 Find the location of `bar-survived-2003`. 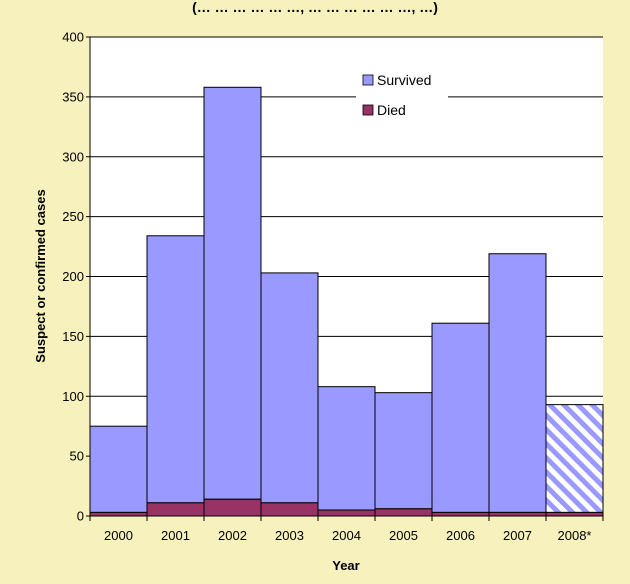

bar-survived-2003 is located at coordinates (289, 388).